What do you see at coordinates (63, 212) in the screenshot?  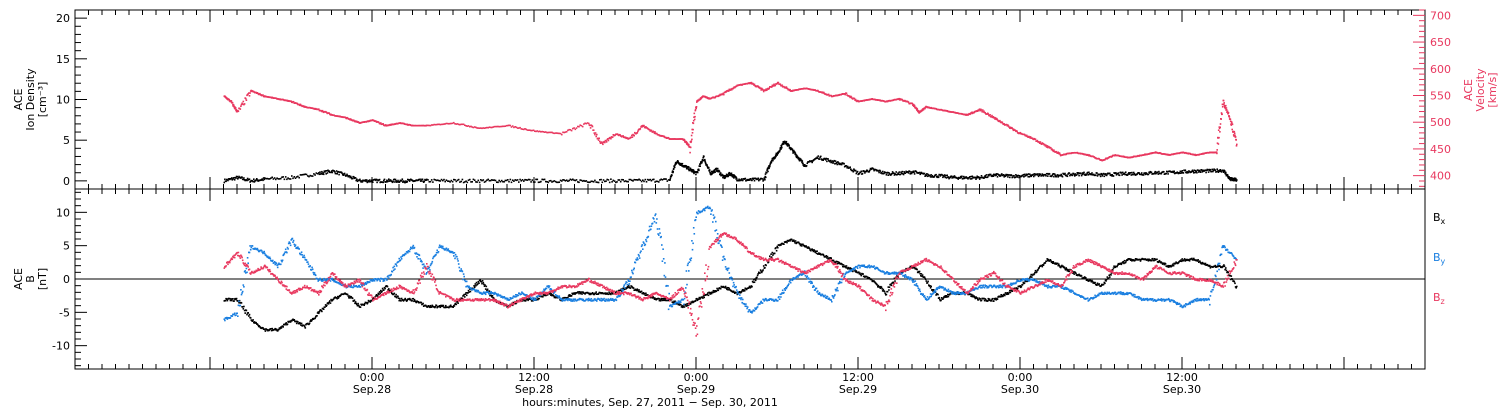 I see `y-tick-label: 10` at bounding box center [63, 212].